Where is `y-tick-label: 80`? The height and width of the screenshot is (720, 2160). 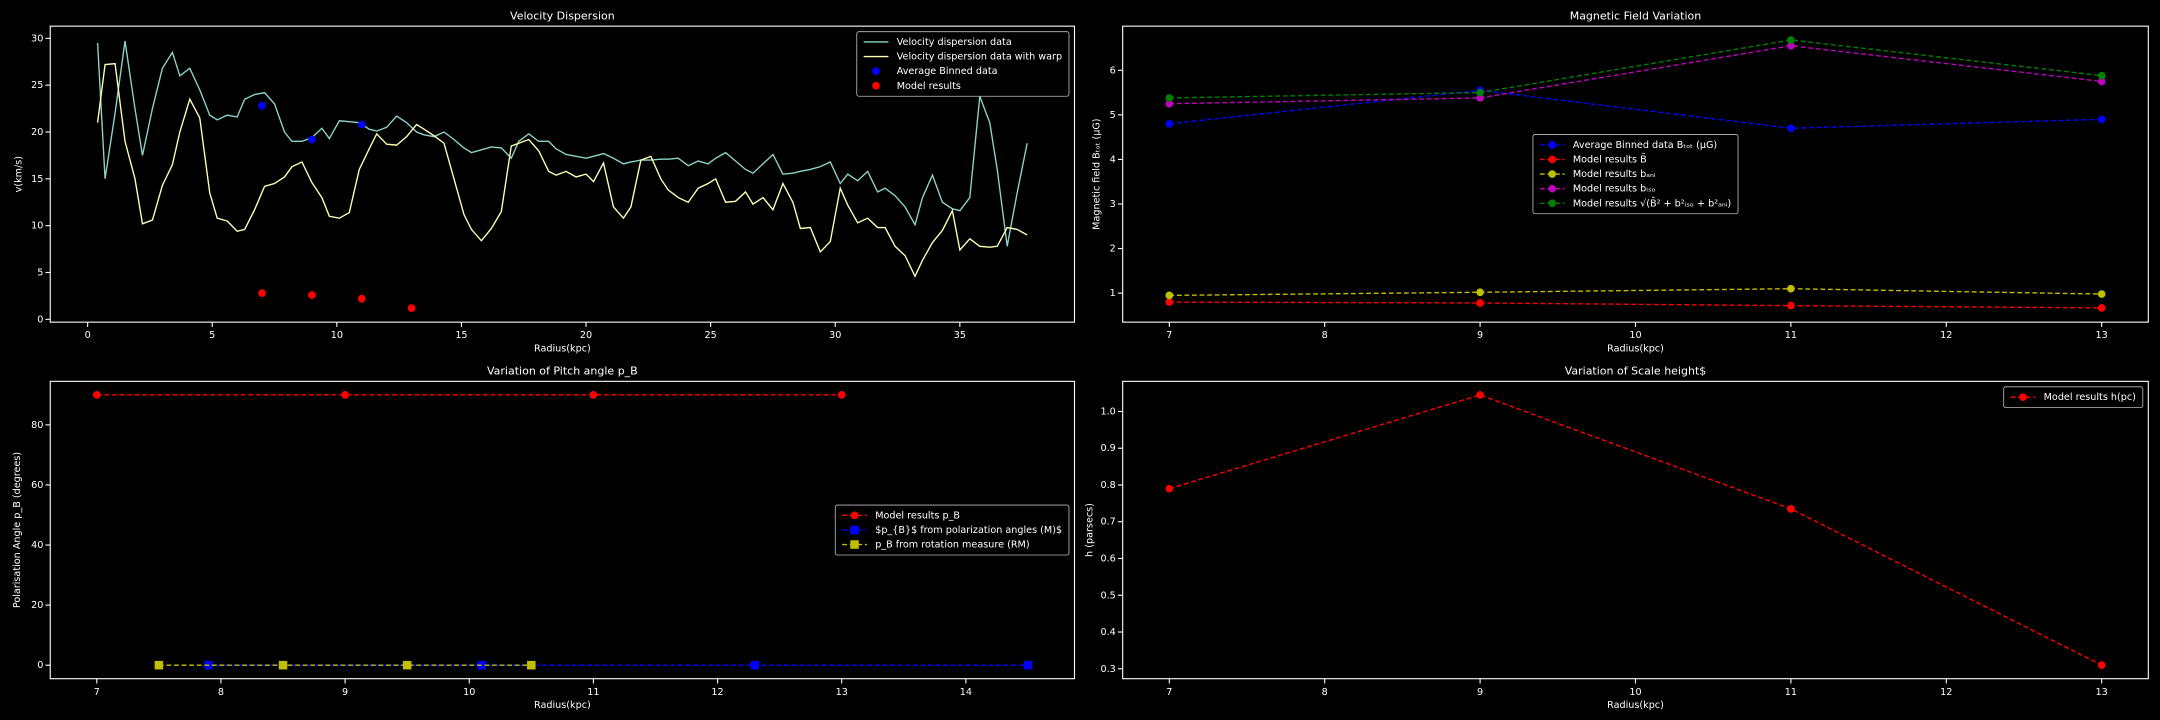
y-tick-label: 80 is located at coordinates (37, 425).